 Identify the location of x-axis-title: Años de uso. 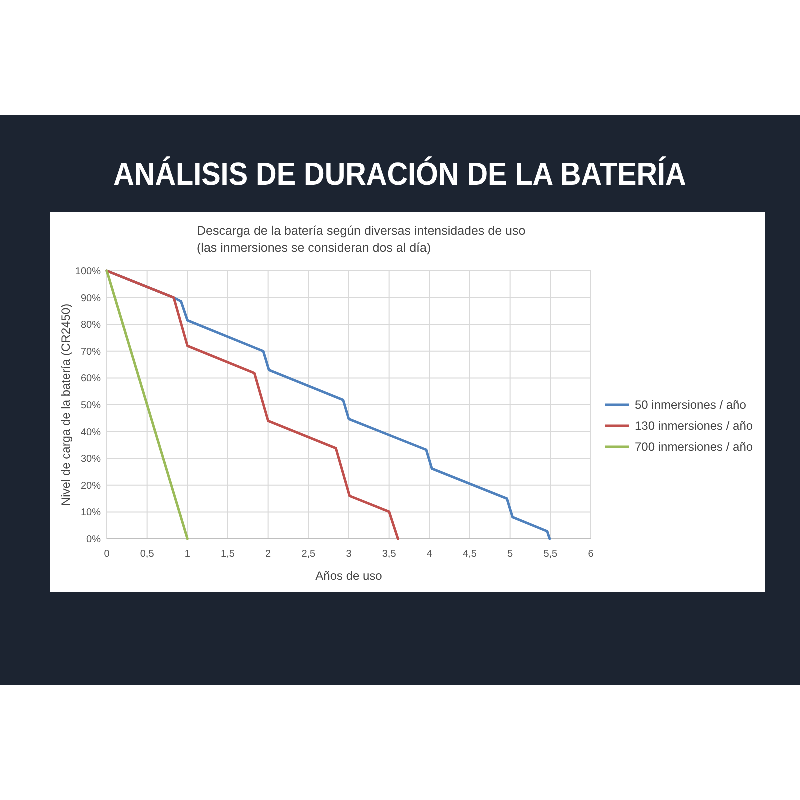
(349, 576).